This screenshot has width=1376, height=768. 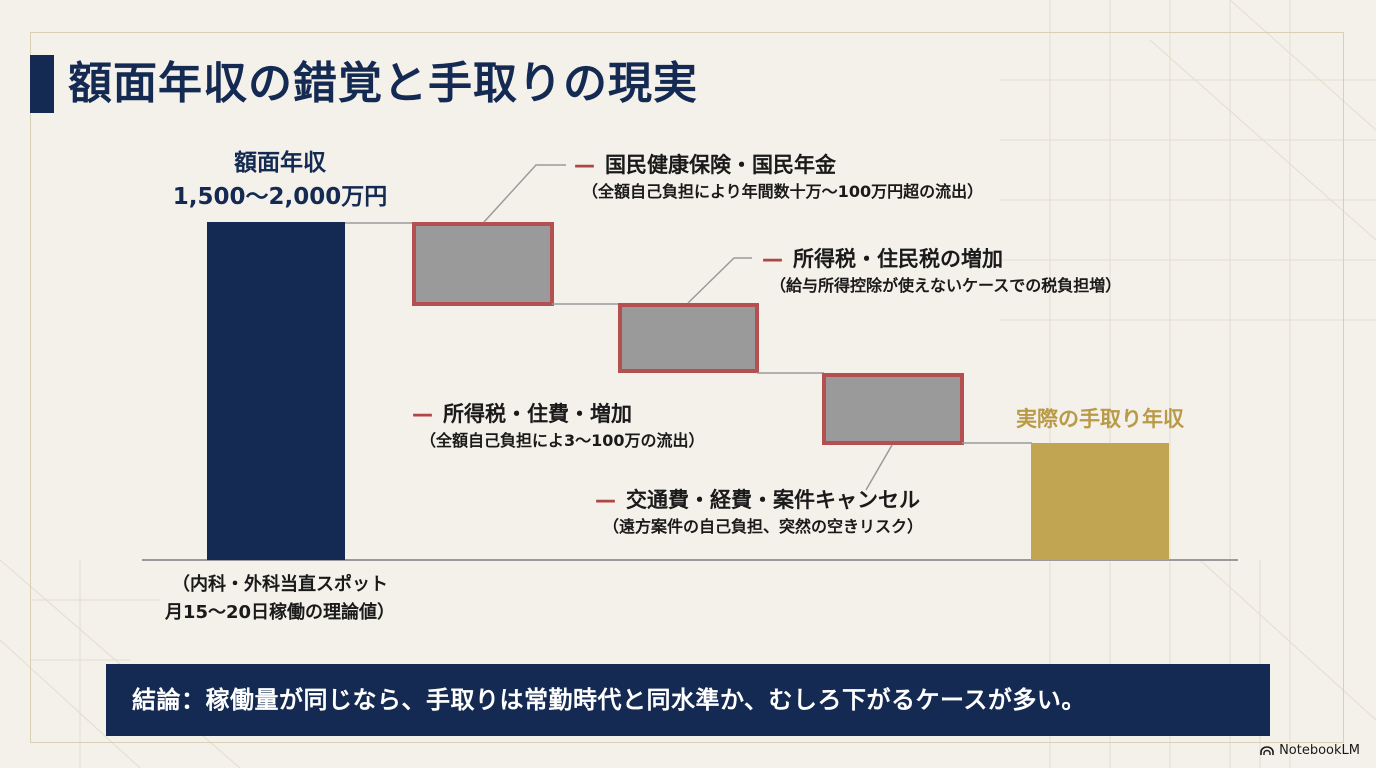 What do you see at coordinates (483, 264) in the screenshot?
I see `deduction-bar-health-pension` at bounding box center [483, 264].